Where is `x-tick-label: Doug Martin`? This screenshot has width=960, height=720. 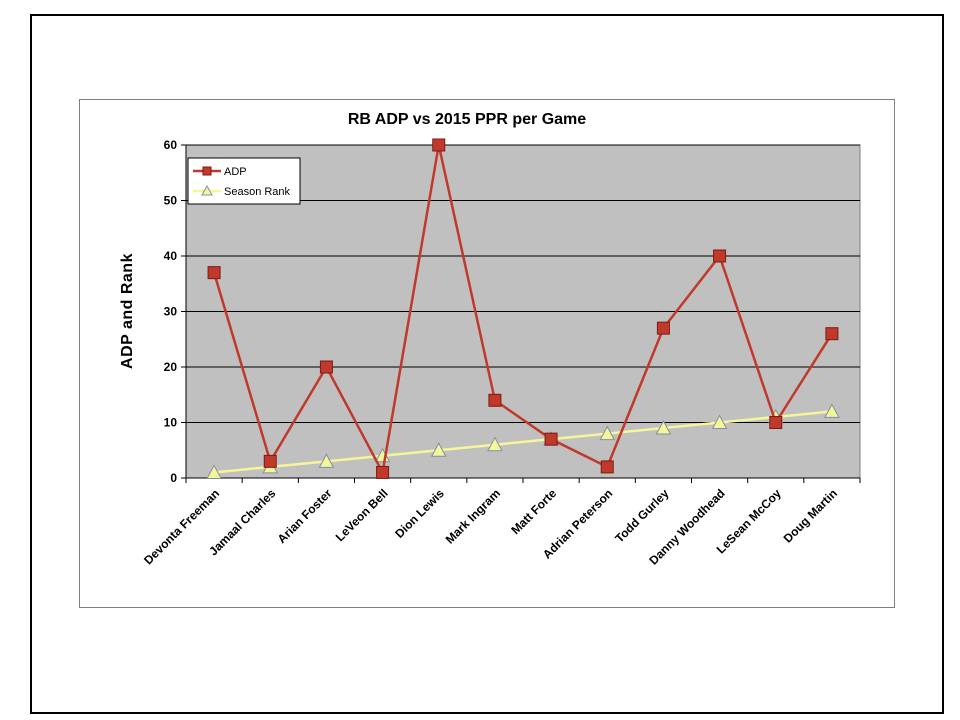
x-tick-label: Doug Martin is located at coordinates (810, 515).